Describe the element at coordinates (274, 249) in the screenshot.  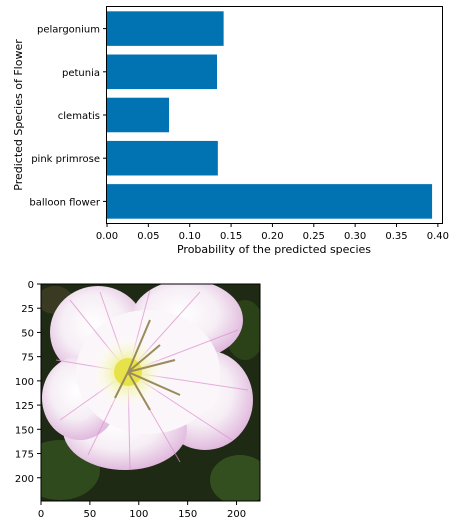
I see `x-axis-label: Probability of the predicted species` at that location.